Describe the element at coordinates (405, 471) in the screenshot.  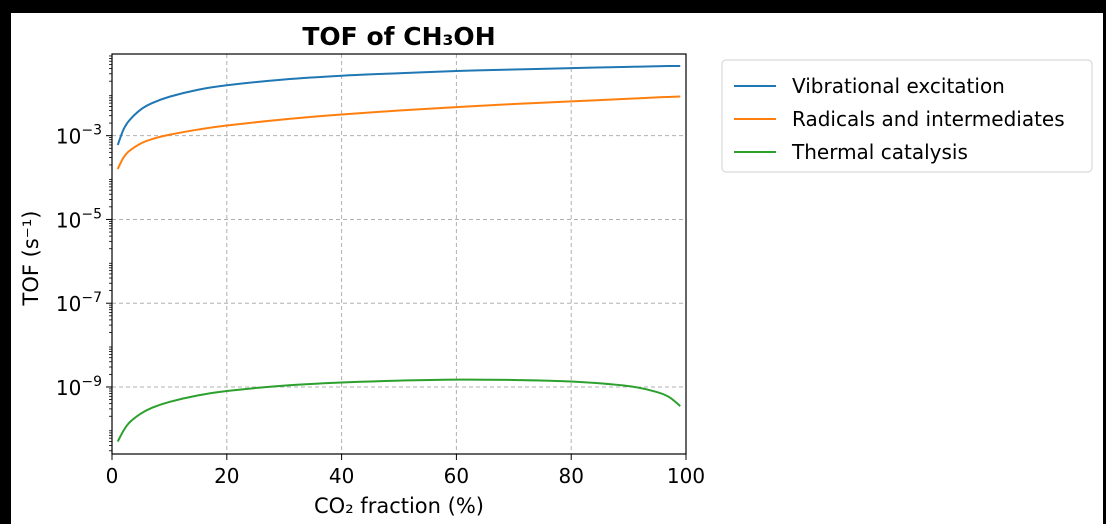
I see `x-ticks: 0 20 40 60 80 100` at that location.